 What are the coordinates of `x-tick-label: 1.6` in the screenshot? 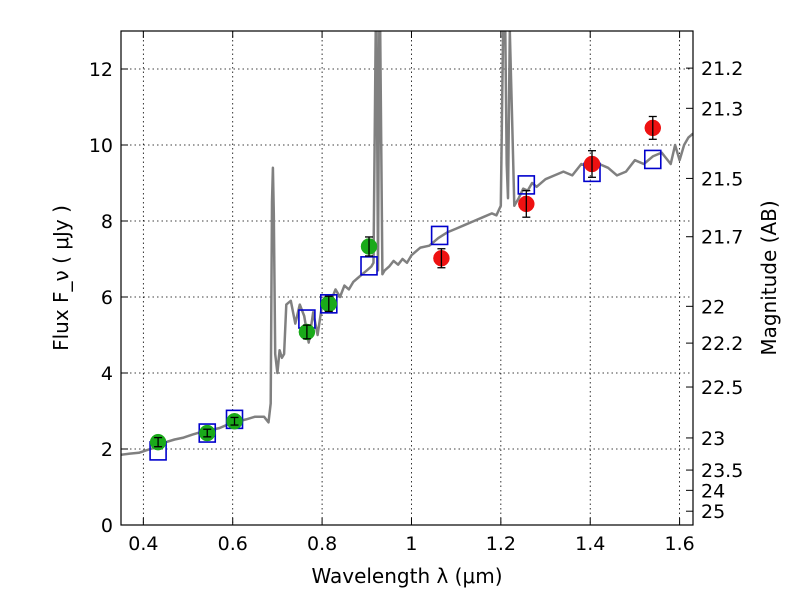 It's located at (679, 544).